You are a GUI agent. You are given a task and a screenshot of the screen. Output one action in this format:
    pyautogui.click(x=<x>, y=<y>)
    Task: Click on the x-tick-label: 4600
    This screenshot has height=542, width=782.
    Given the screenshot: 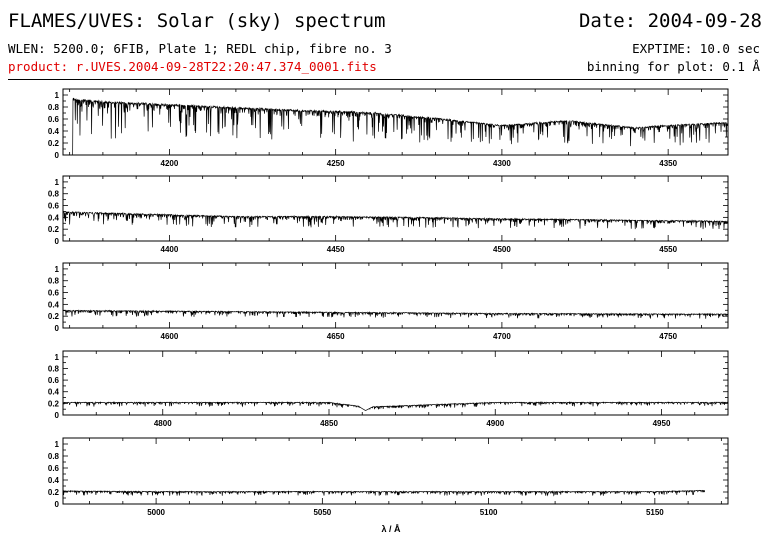 What is the action you would take?
    pyautogui.click(x=170, y=336)
    